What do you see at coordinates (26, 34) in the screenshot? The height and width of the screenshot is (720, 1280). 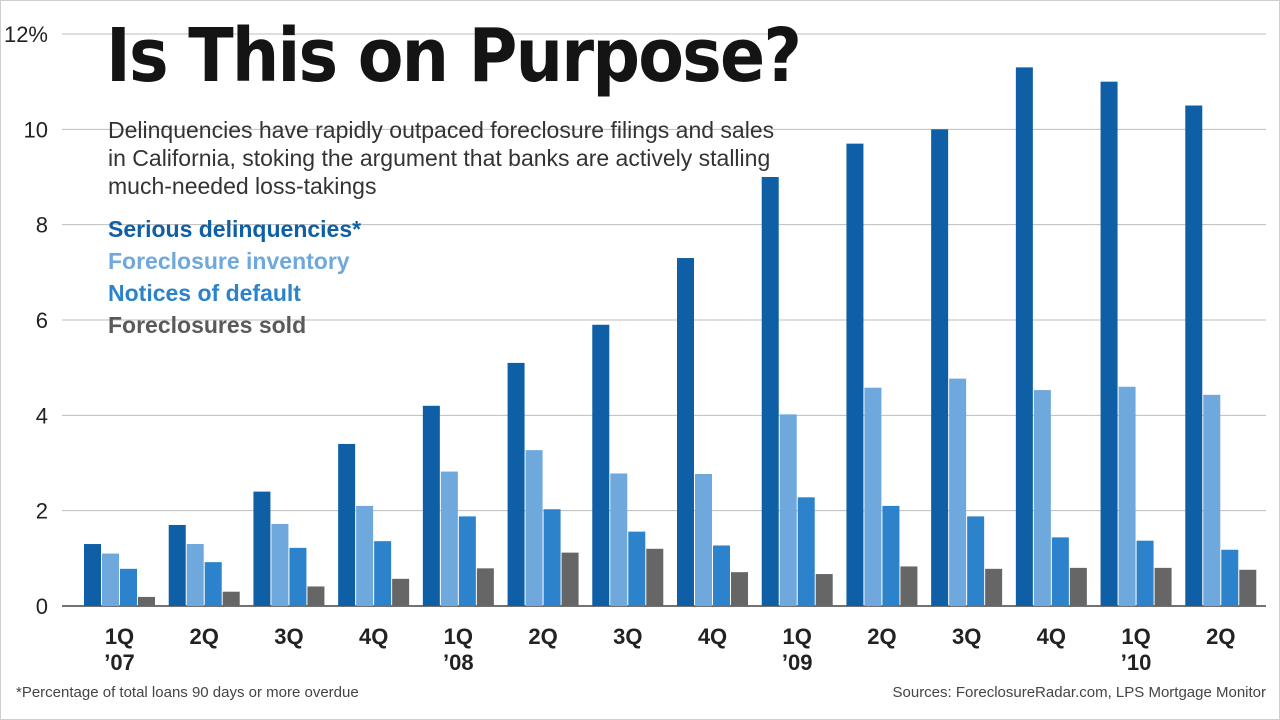 I see `y-tick-label-top: 12%` at bounding box center [26, 34].